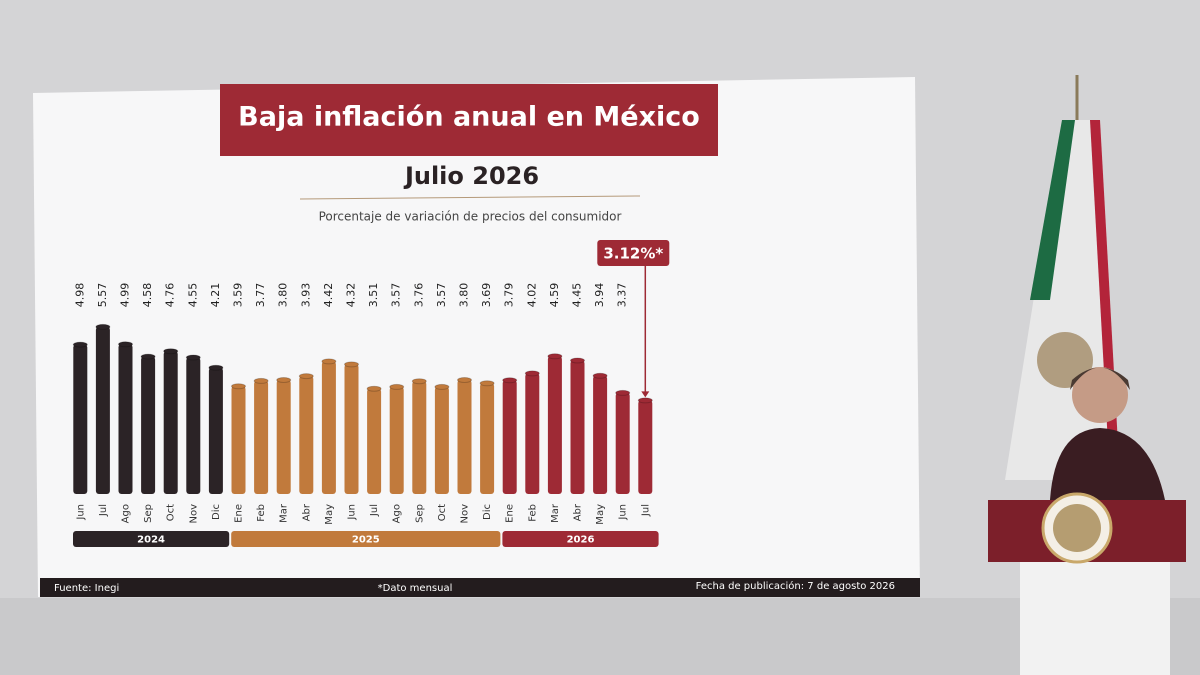 The width and height of the screenshot is (1200, 675). I want to click on legend-label: 2026, so click(581, 540).